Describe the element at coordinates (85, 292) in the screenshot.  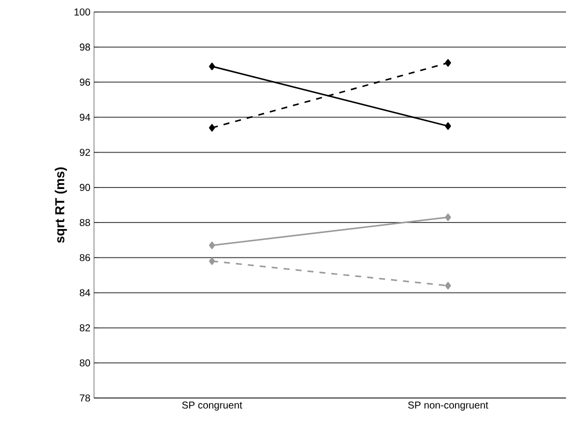
I see `y-tick-label: 84` at that location.